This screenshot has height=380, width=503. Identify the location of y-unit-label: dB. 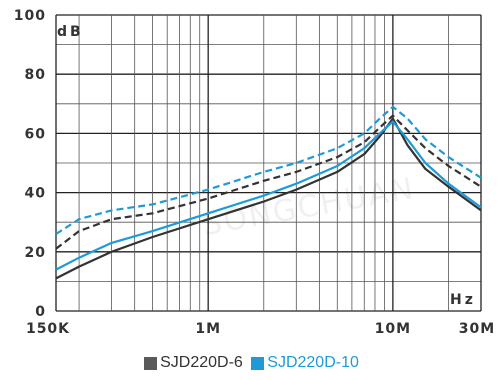
(70, 32).